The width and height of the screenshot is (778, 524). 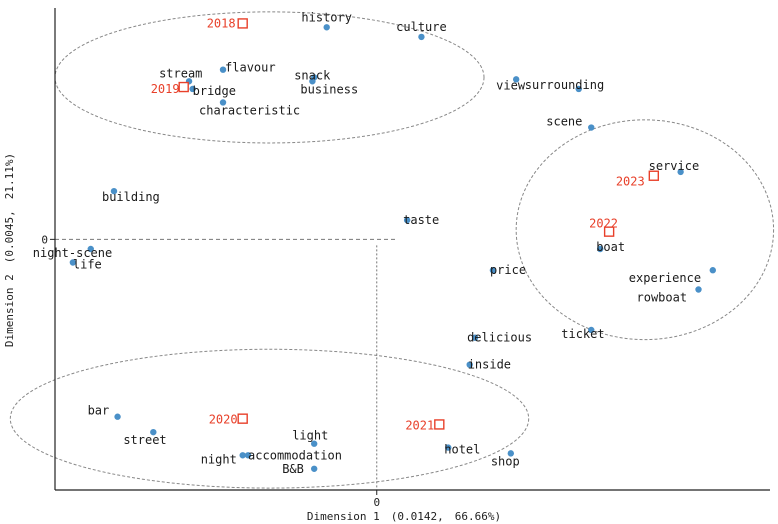 I want to click on point-hotel, so click(x=448, y=447).